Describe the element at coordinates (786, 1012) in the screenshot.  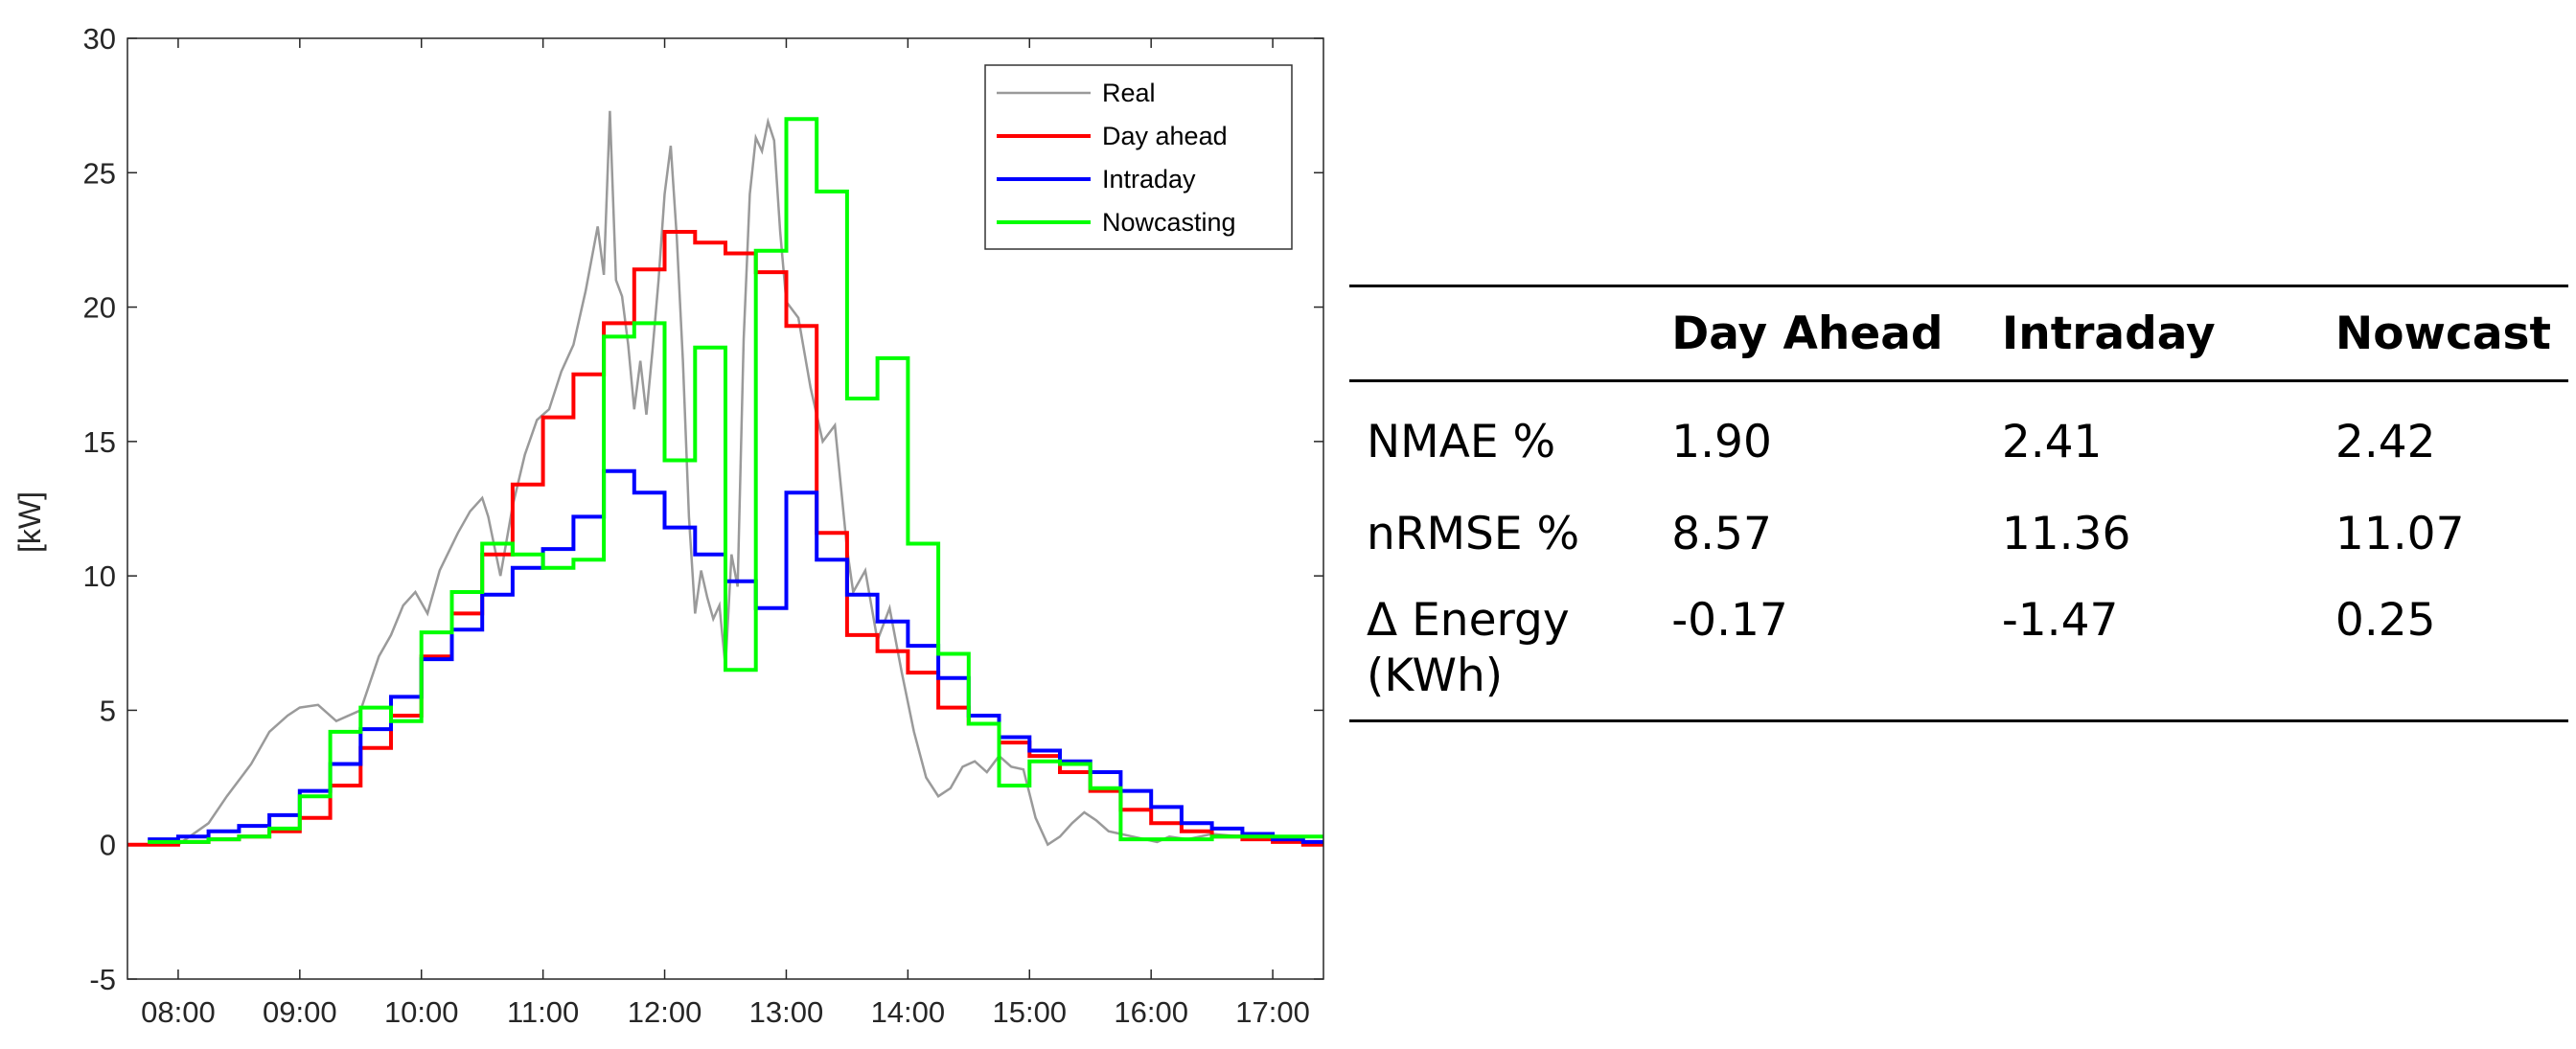
I see `x-tick-label: 13:00` at that location.